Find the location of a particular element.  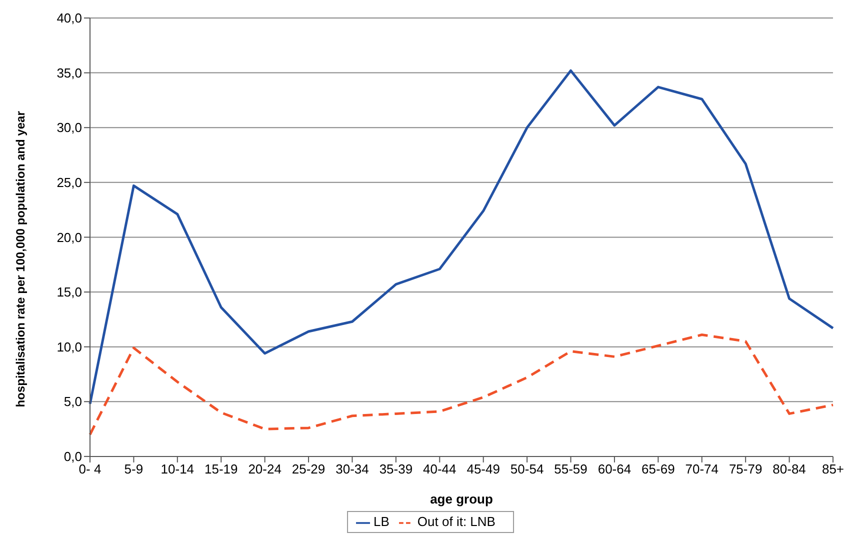

y-tick-label: 25,0 is located at coordinates (69, 182).